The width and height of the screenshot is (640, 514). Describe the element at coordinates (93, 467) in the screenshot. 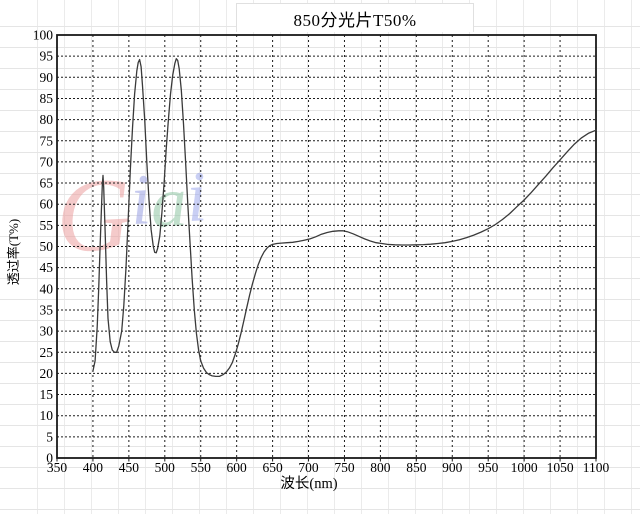

I see `x-tick-label: 400` at that location.